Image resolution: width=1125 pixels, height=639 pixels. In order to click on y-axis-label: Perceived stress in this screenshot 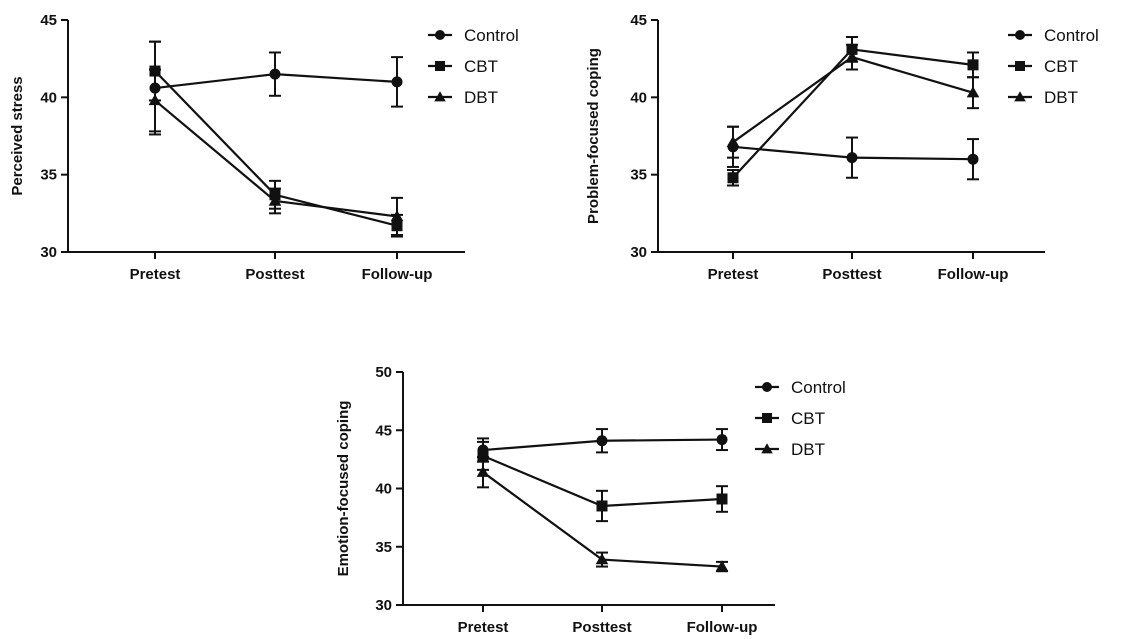, I will do `click(17, 135)`.